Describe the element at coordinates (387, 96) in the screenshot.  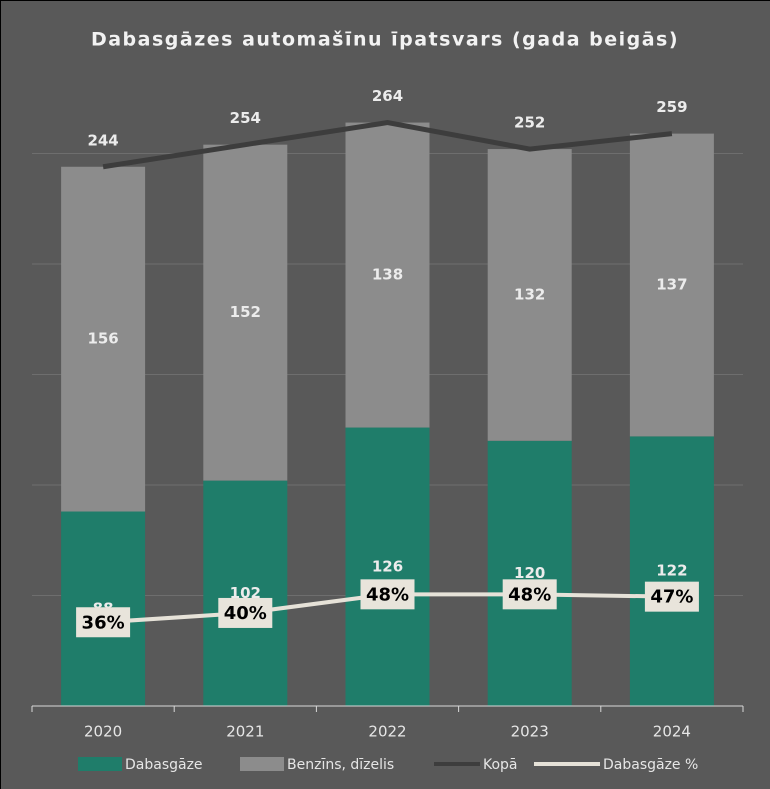
I see `data-label: 264` at that location.